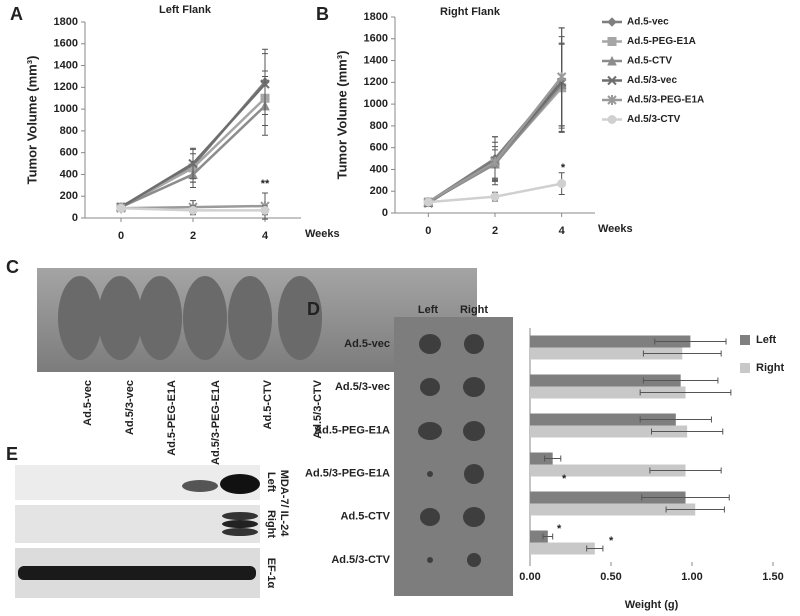 The height and width of the screenshot is (616, 800). I want to click on photo-label: Ad.5-CTV, so click(268, 404).